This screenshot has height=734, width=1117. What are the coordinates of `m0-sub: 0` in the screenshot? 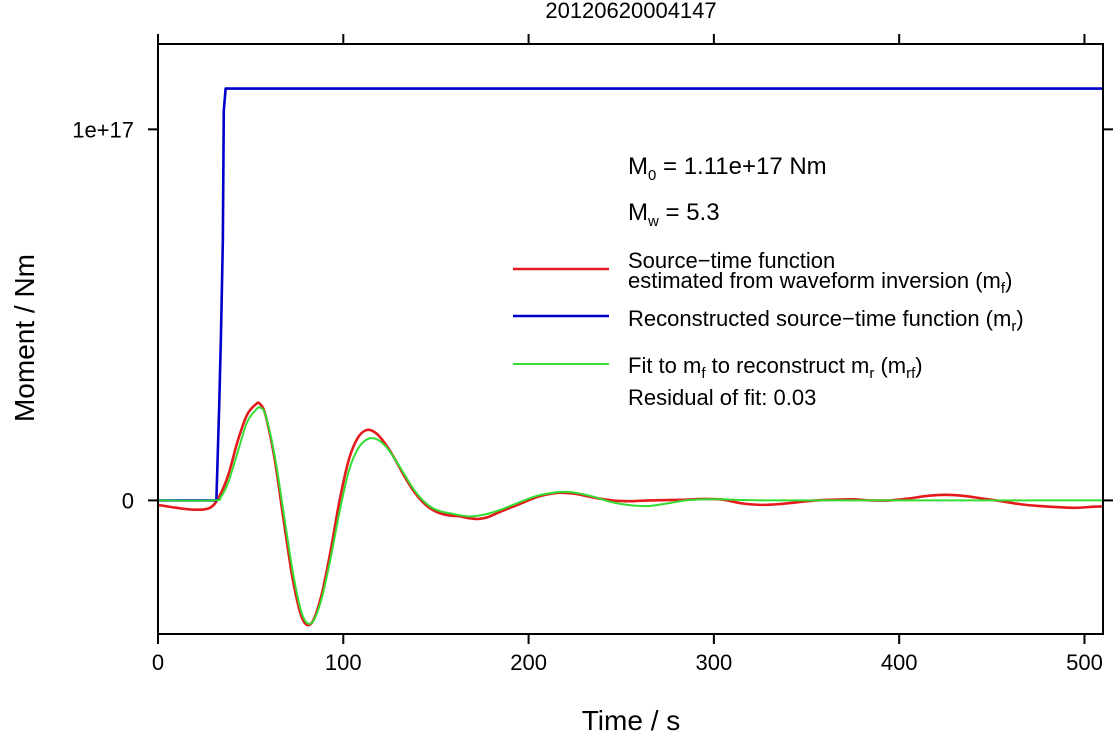 It's located at (652, 175).